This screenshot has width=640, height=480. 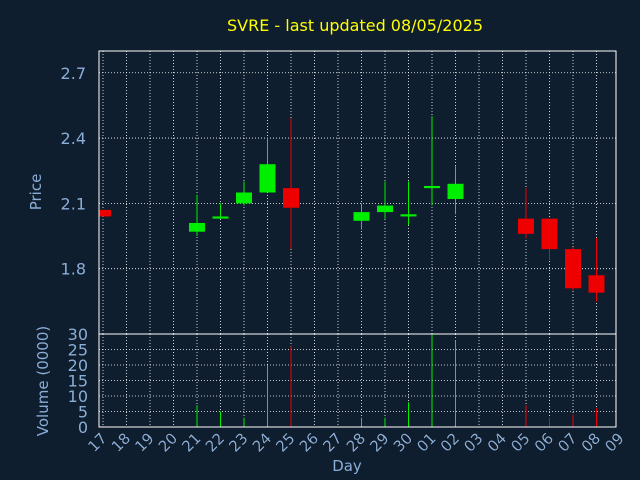 I want to click on price-tick-label: 2.7, so click(x=73, y=73).